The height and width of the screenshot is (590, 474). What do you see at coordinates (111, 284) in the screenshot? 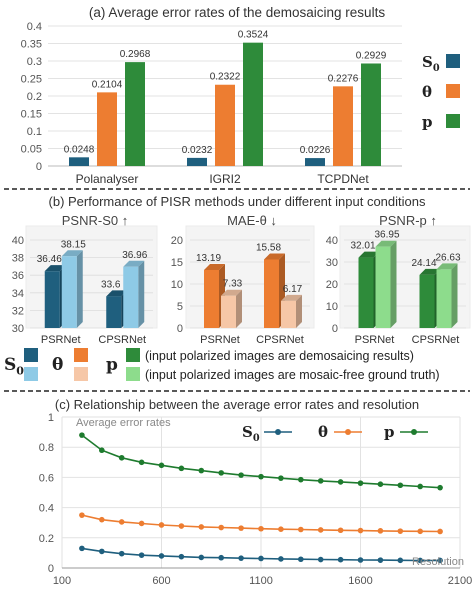
I see `panel-b-data-label: 33.6` at bounding box center [111, 284].